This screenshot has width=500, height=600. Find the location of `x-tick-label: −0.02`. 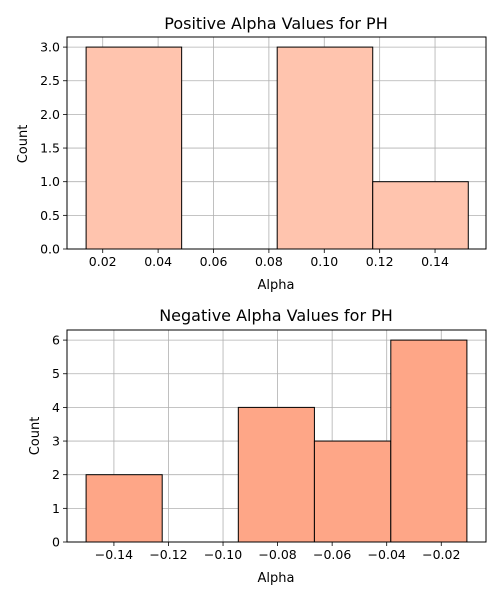

x-tick-label: −0.02 is located at coordinates (441, 554).